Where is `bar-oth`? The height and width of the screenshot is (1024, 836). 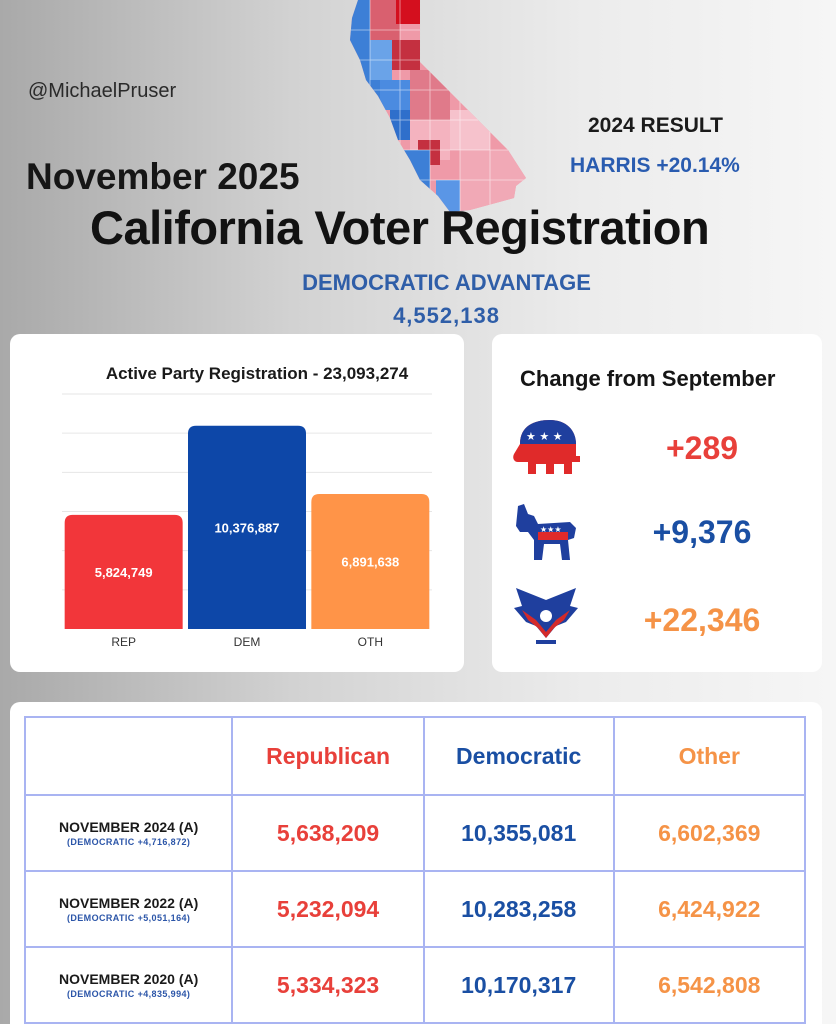 bar-oth is located at coordinates (370, 561).